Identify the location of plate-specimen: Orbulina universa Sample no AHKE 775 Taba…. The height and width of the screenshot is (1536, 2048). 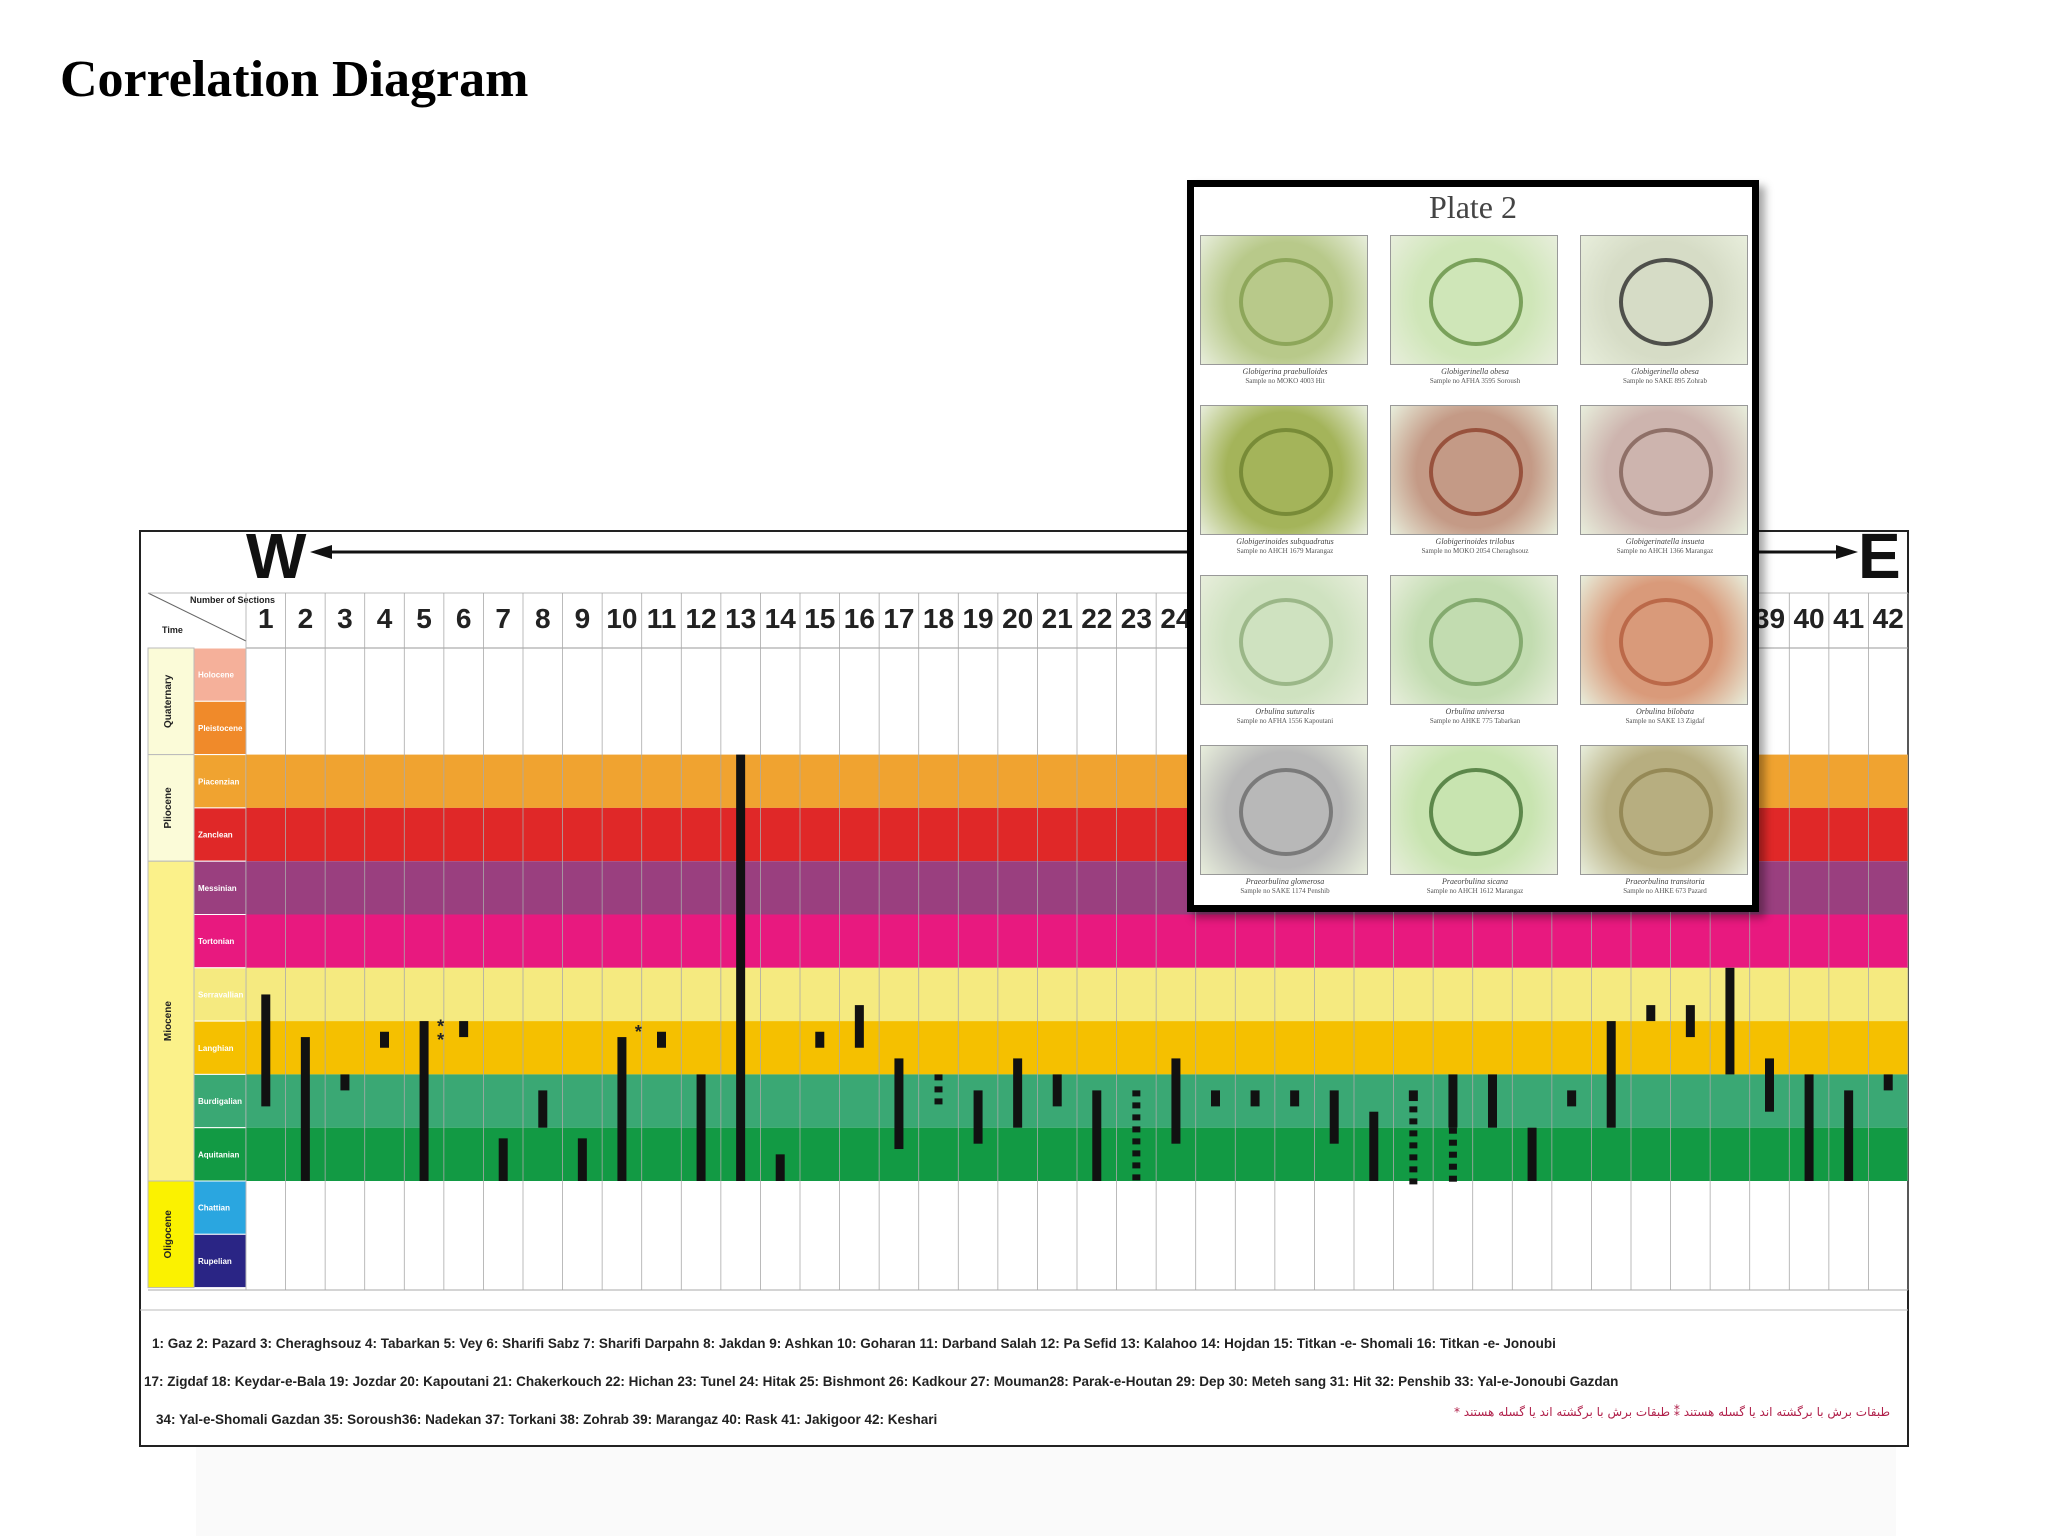
(1475, 650).